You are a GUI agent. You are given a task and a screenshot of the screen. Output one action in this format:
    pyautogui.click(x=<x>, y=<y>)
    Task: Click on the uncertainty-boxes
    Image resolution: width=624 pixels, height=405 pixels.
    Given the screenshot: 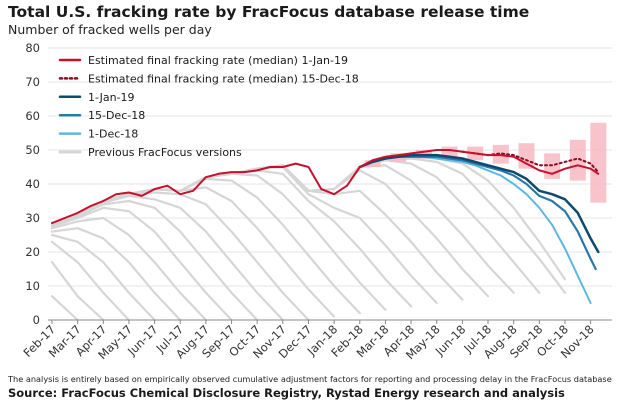 What is the action you would take?
    pyautogui.click(x=485, y=162)
    